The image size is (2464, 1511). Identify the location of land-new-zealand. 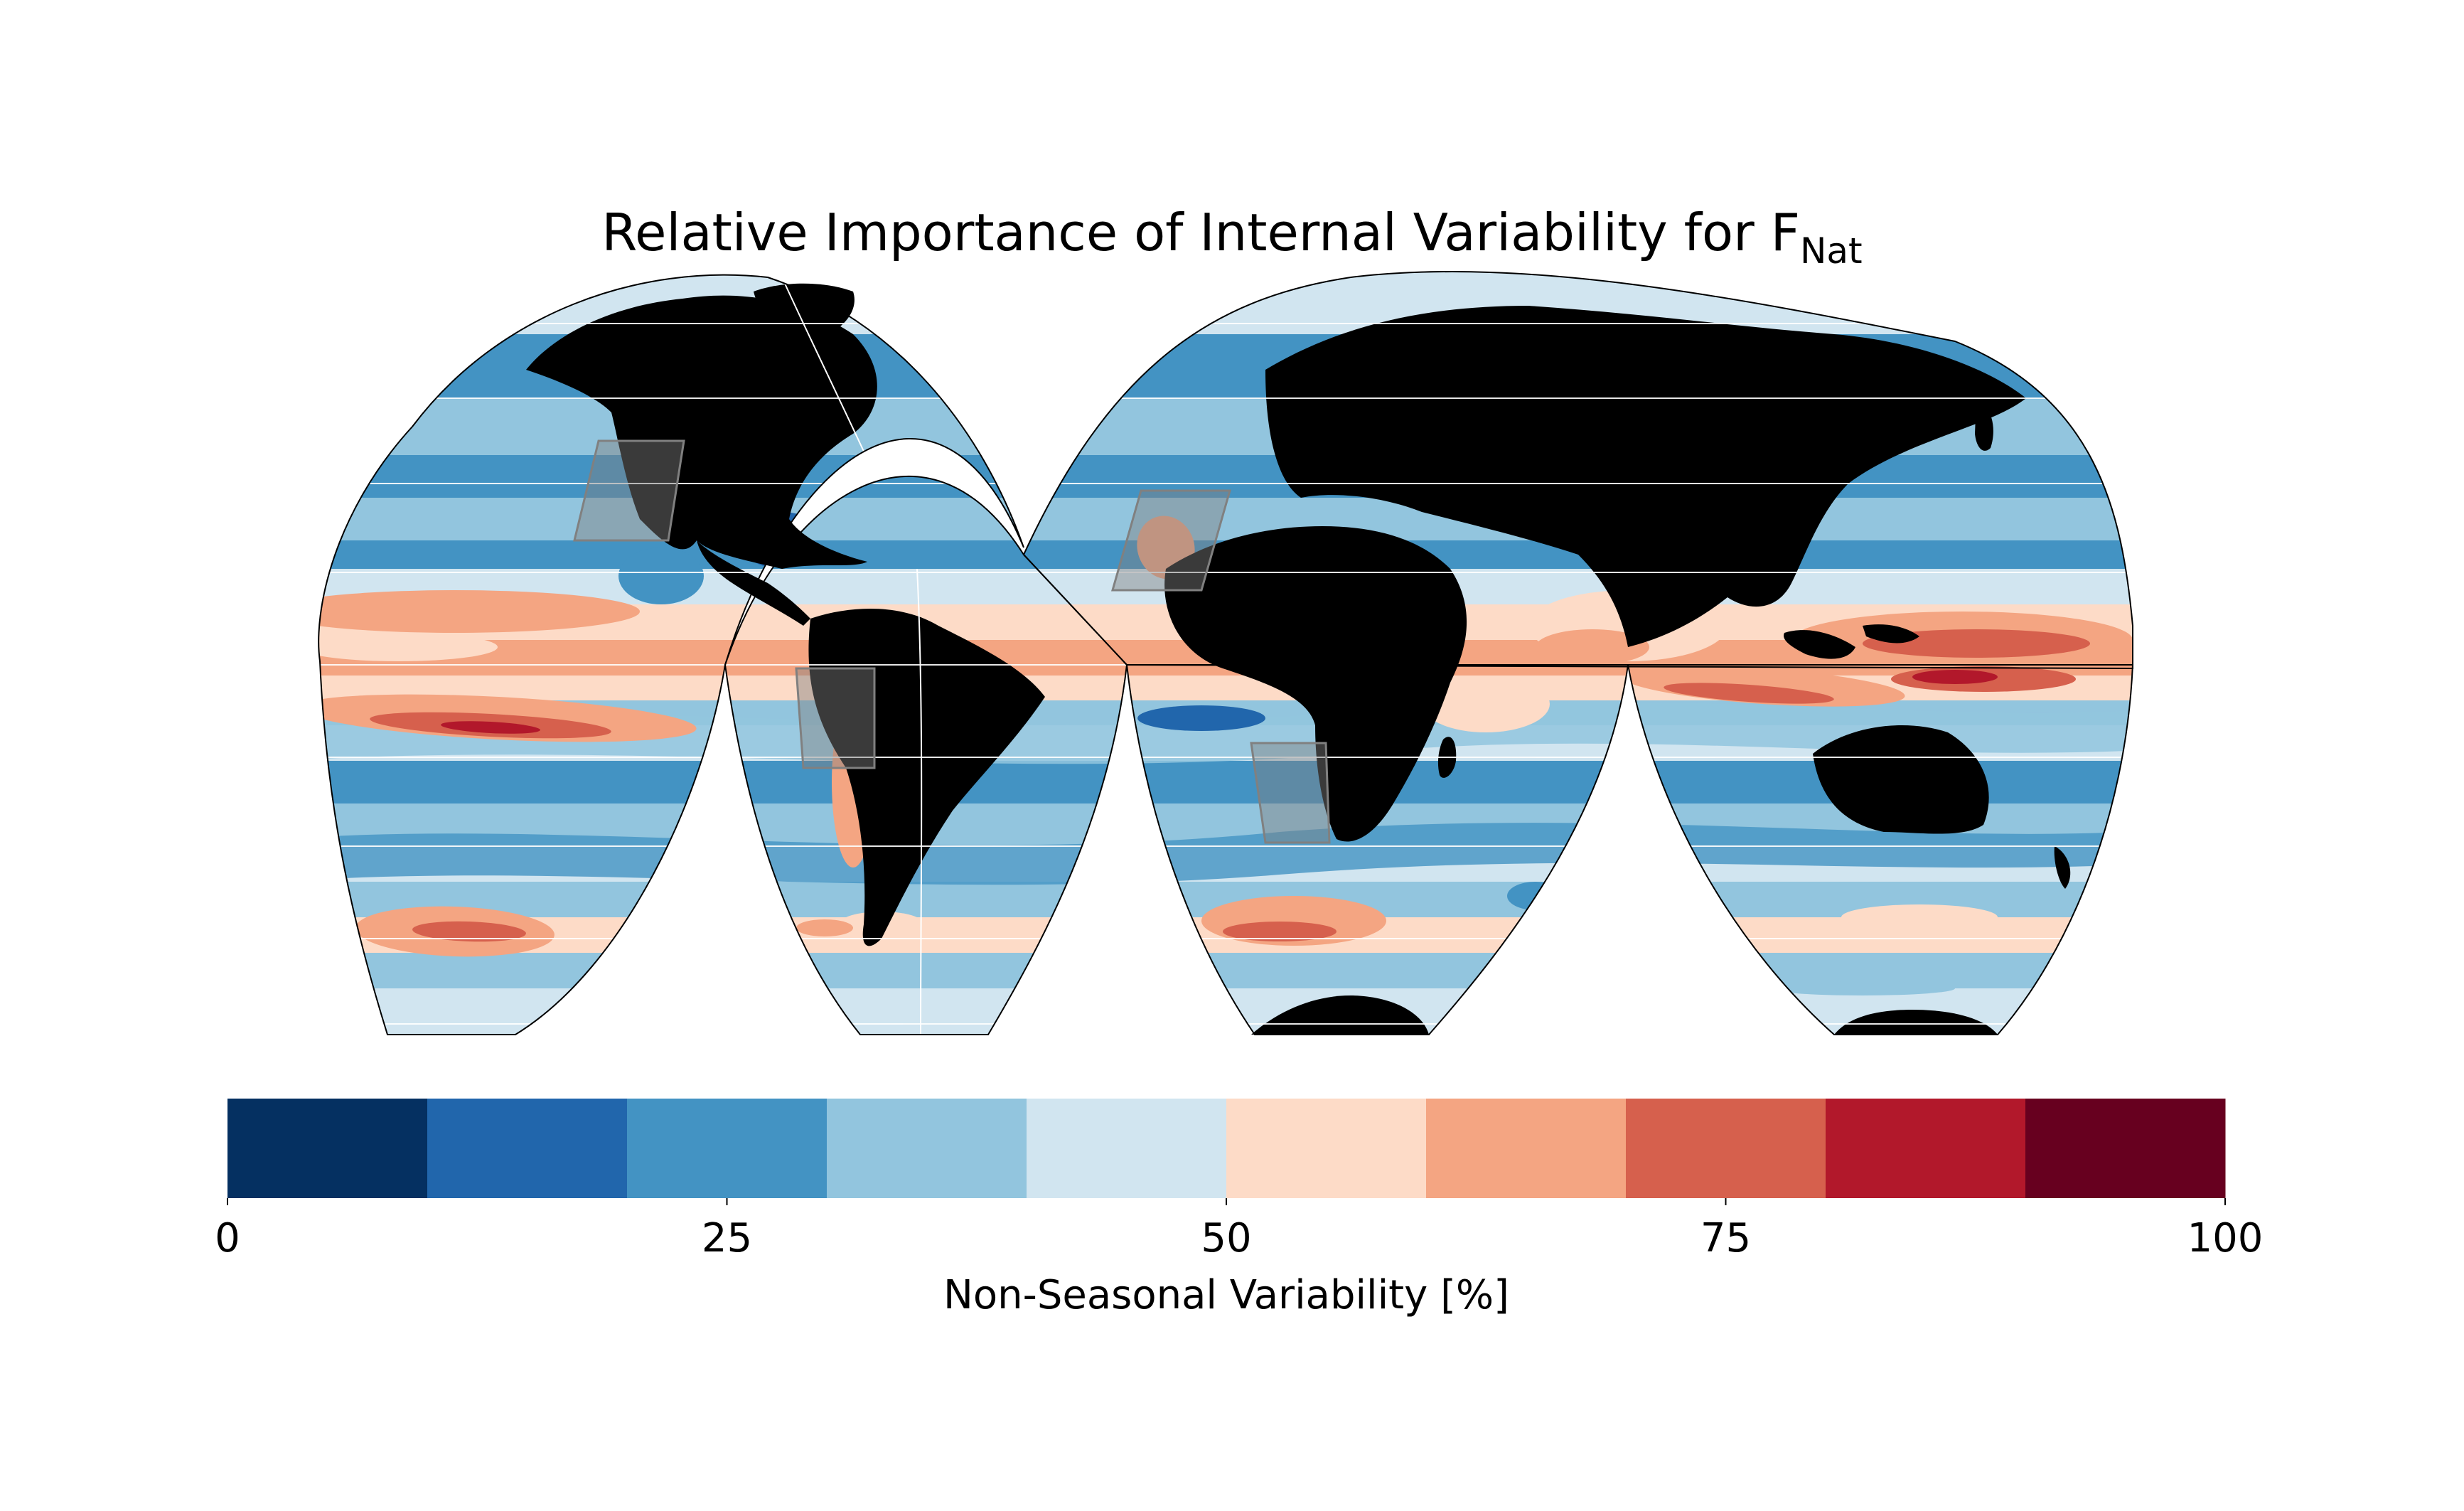
(2062, 867).